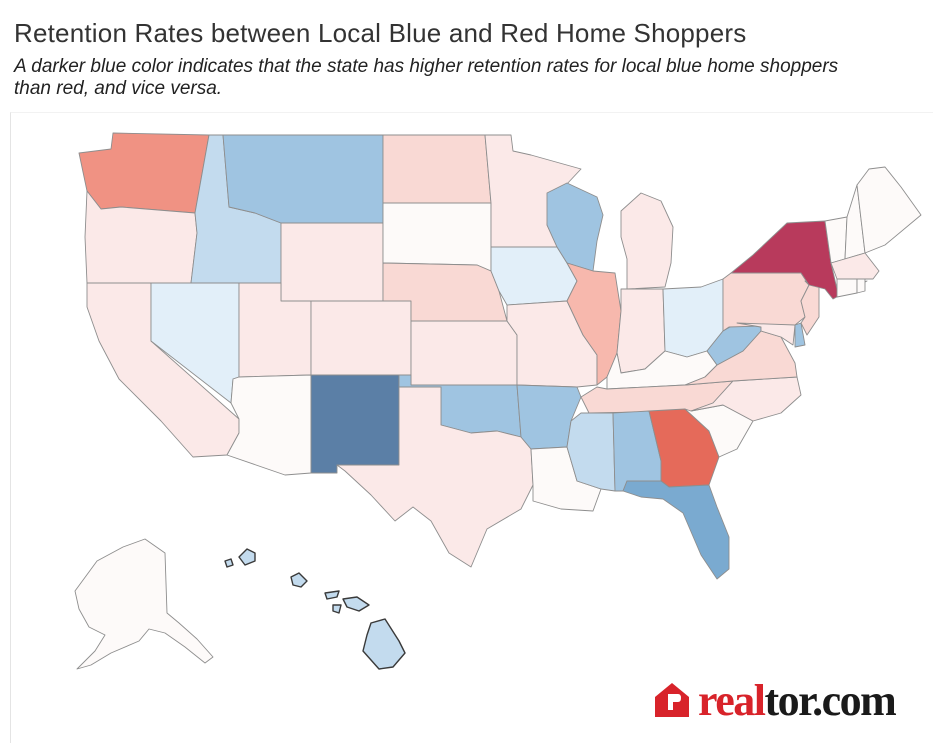 This screenshot has height=748, width=936. I want to click on state-AZ, so click(269, 425).